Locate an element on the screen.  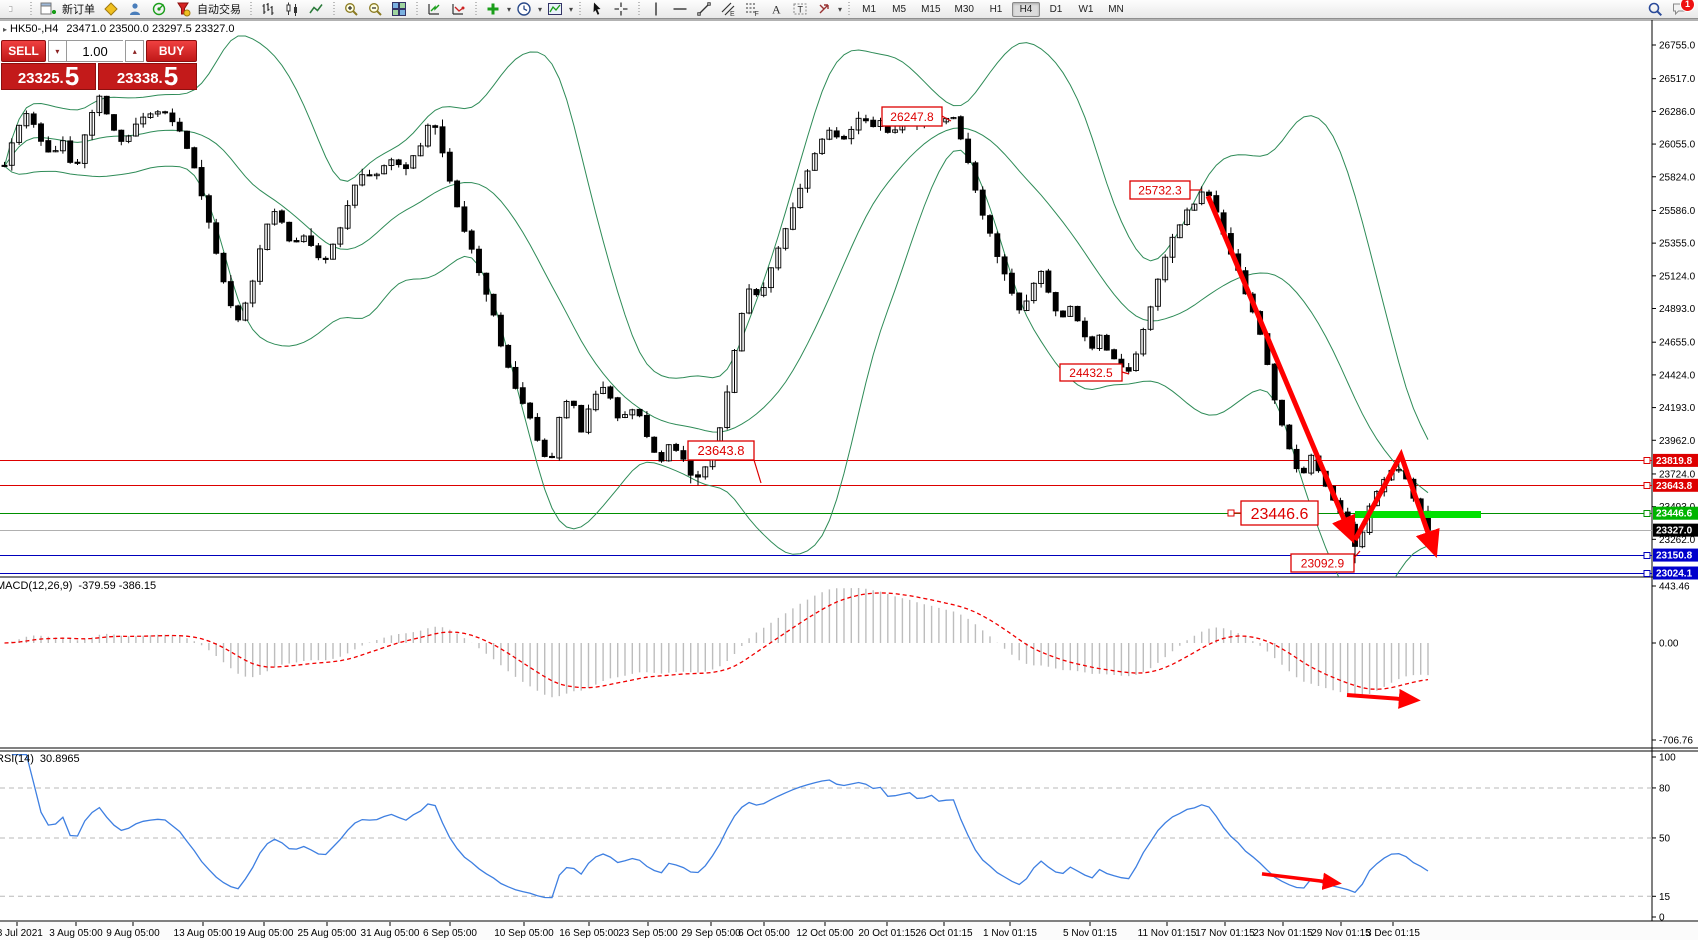
chat-icon: 1 is located at coordinates (1681, 9).